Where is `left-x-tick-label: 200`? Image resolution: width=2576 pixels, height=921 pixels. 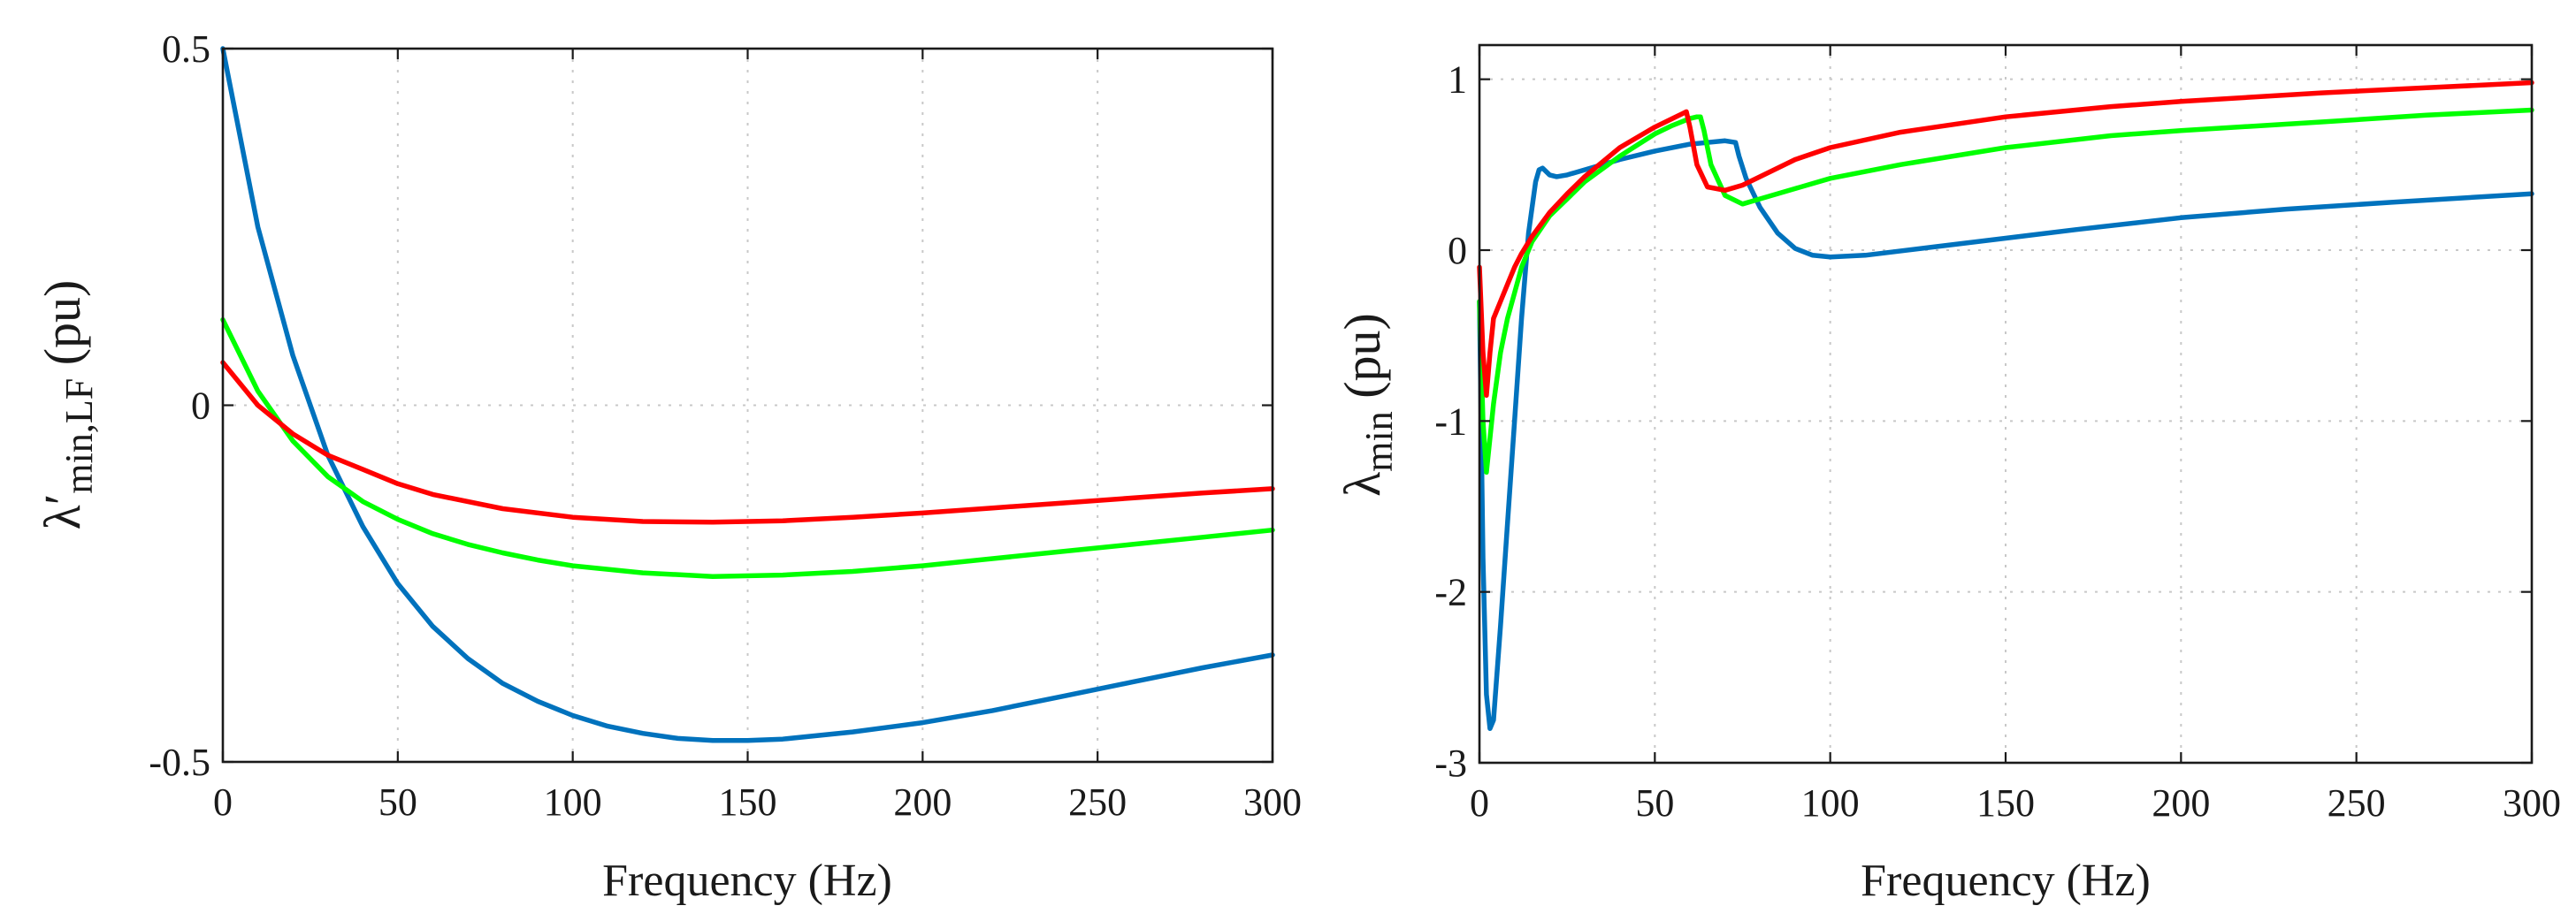
left-x-tick-label: 200 is located at coordinates (922, 802).